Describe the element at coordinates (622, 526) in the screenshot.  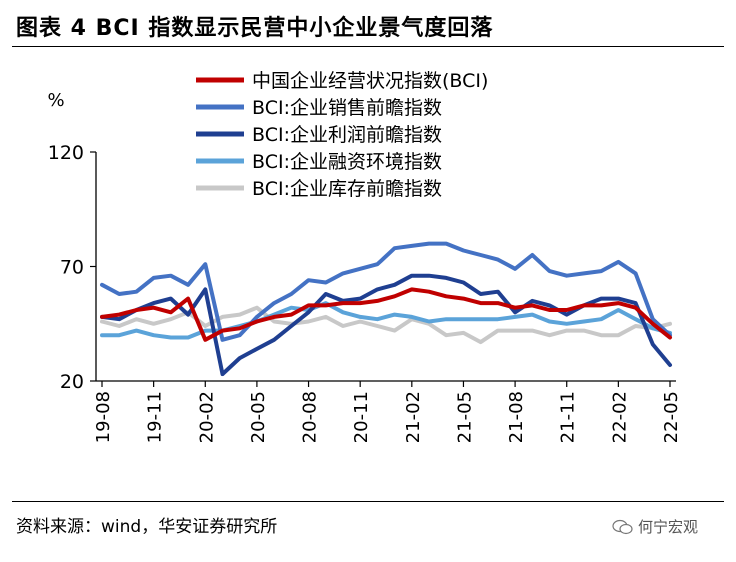
I see `wechat-icon` at that location.